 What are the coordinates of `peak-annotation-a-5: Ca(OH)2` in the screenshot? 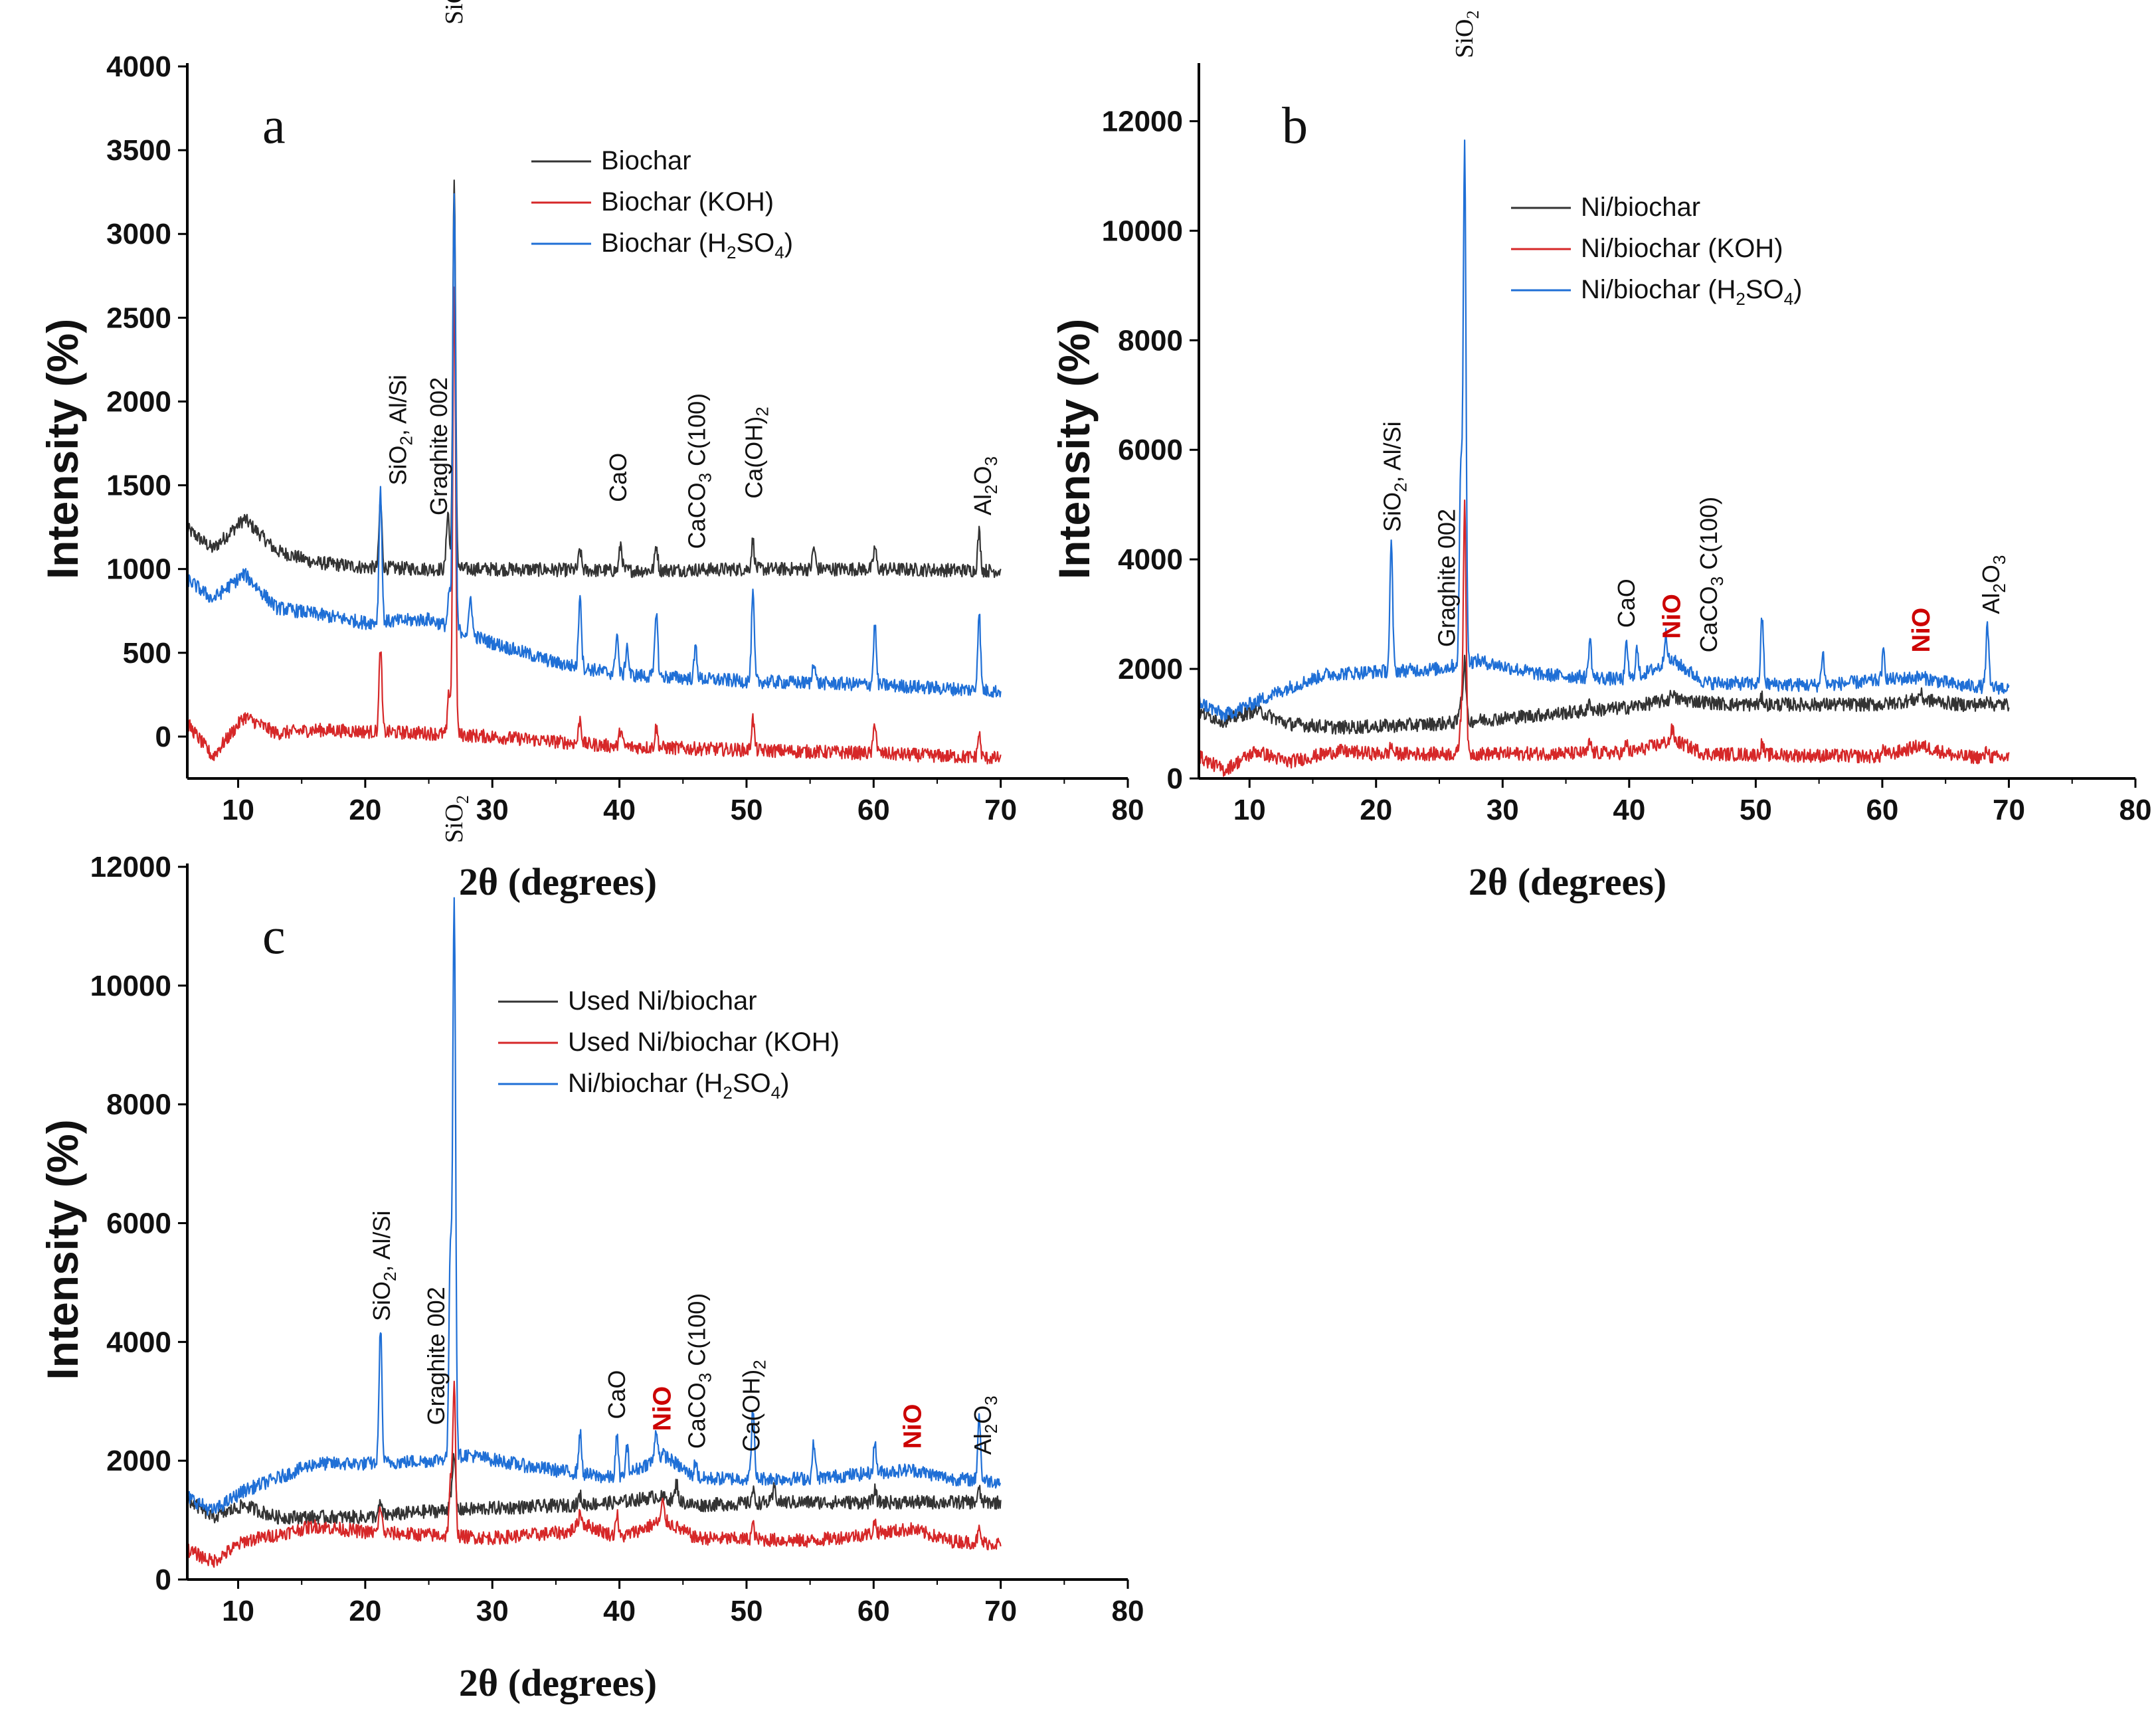 It's located at (756, 452).